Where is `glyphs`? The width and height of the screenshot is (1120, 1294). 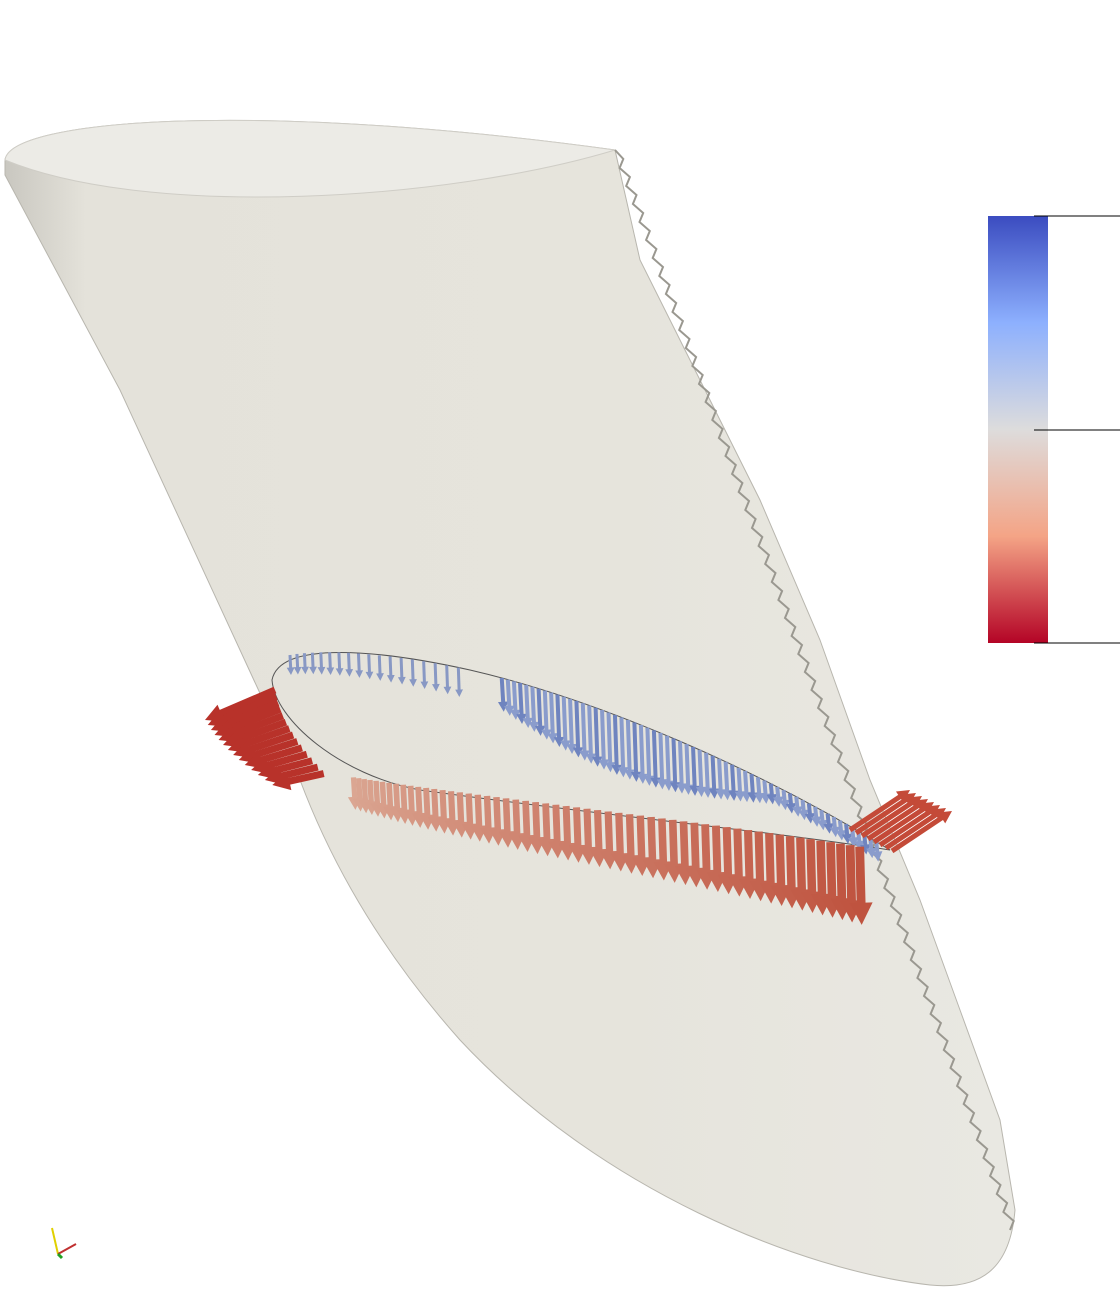 glyphs is located at coordinates (578, 788).